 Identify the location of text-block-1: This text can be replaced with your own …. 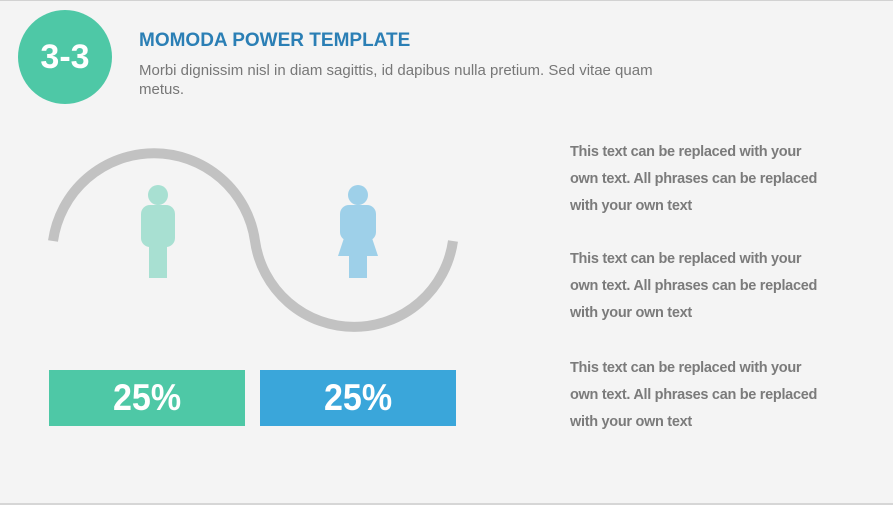
(694, 179).